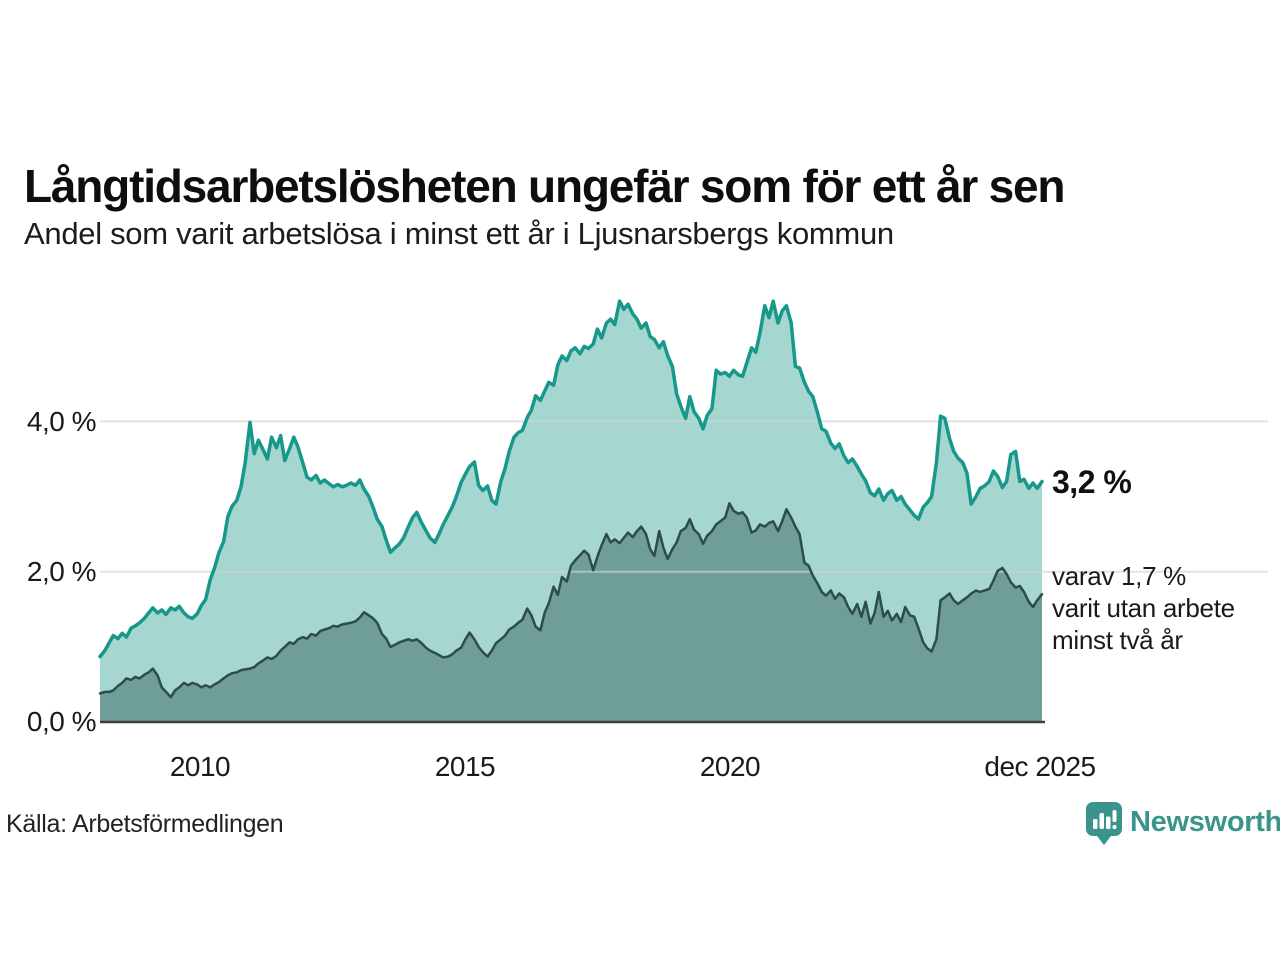 This screenshot has width=1280, height=960. I want to click on newsworthy-logo-text: Newsworthy, so click(1205, 822).